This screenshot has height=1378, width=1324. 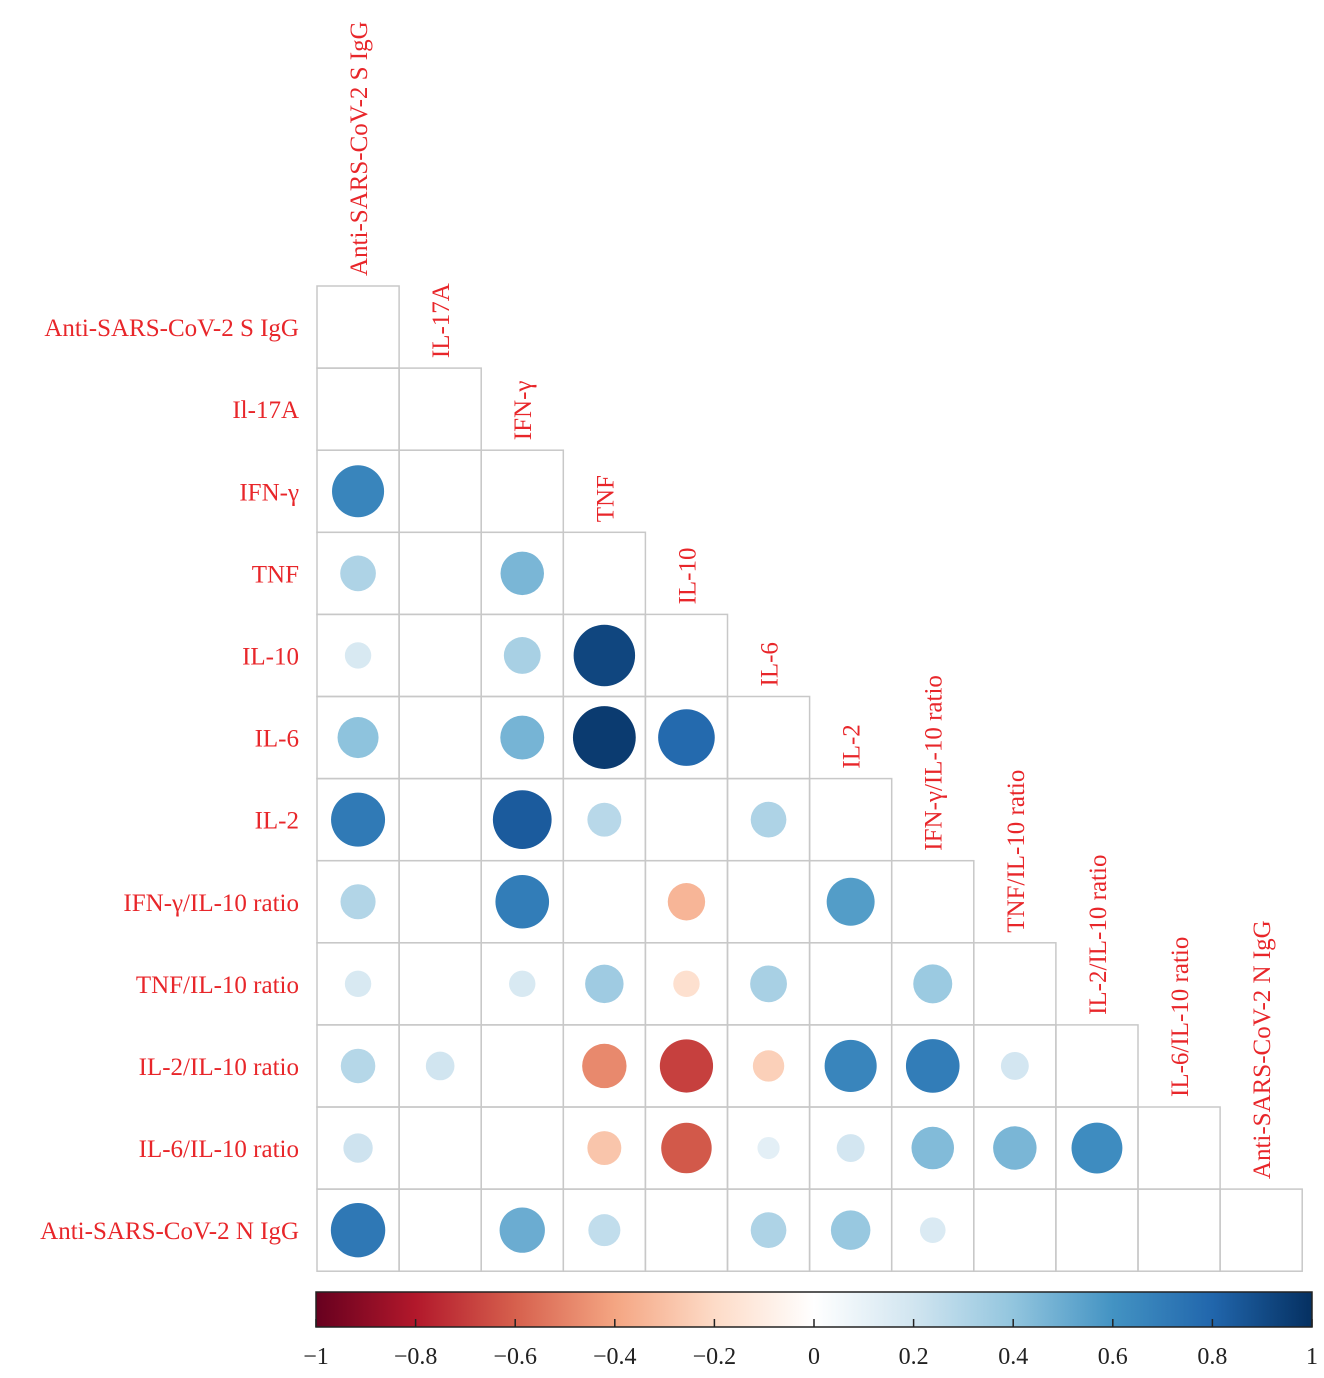 What do you see at coordinates (914, 1357) in the screenshot?
I see `colorbar-tick-label: 0.2` at bounding box center [914, 1357].